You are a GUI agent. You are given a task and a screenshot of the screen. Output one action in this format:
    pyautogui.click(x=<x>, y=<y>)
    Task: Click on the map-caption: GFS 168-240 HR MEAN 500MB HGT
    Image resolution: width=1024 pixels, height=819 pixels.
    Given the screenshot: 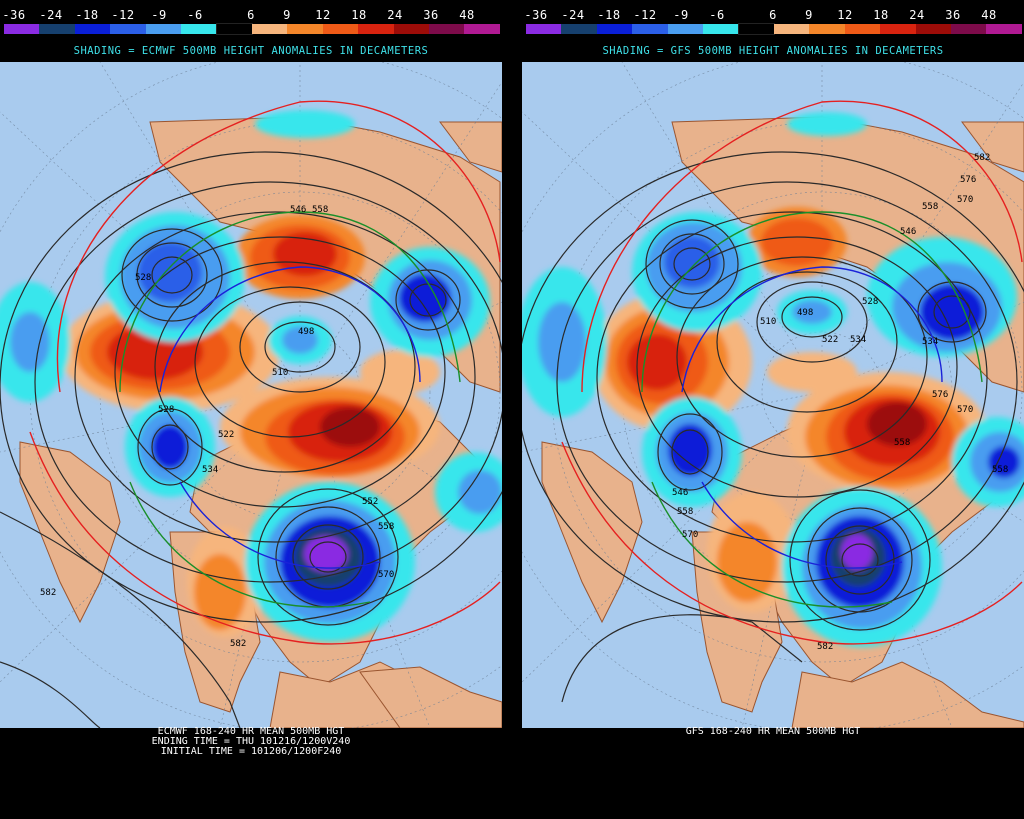 What is the action you would take?
    pyautogui.click(x=773, y=732)
    